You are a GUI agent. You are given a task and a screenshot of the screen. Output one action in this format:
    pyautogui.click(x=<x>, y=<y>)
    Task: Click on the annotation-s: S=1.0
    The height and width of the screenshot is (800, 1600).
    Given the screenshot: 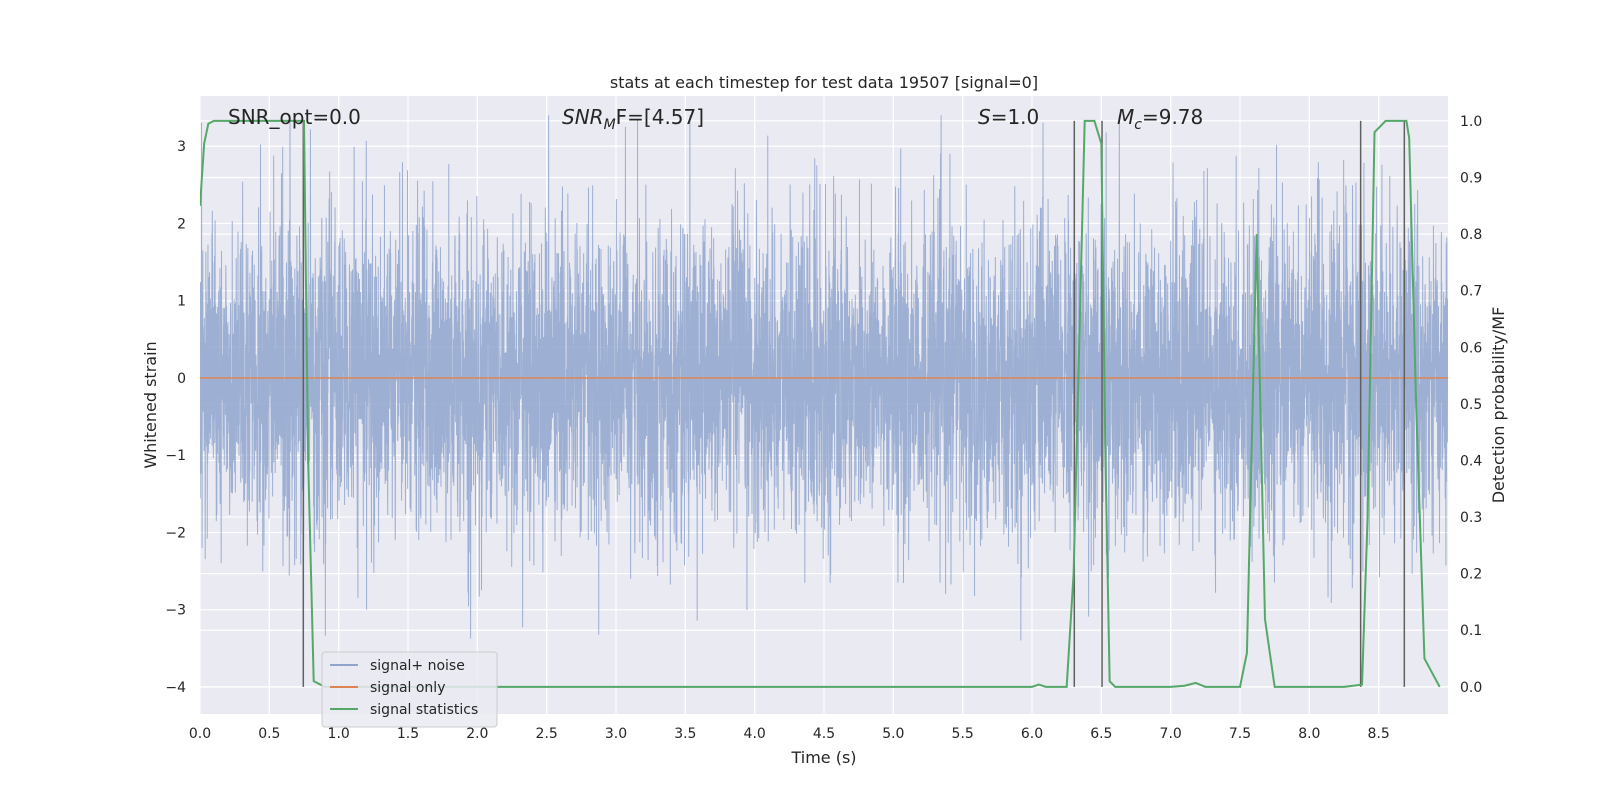 What is the action you would take?
    pyautogui.click(x=1008, y=117)
    